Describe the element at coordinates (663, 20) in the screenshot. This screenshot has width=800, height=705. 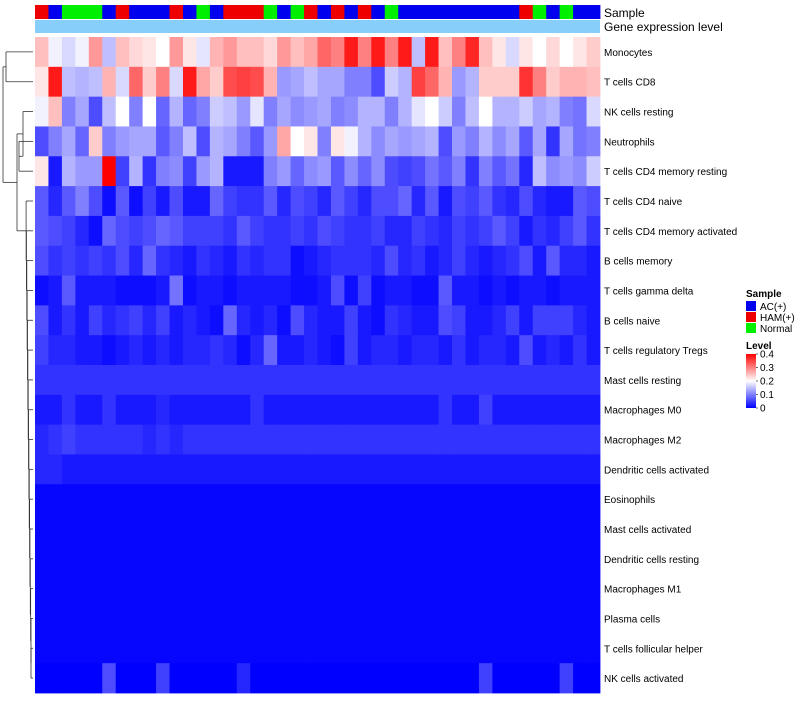
I see `annotation-labels: Sample Gene expression level` at that location.